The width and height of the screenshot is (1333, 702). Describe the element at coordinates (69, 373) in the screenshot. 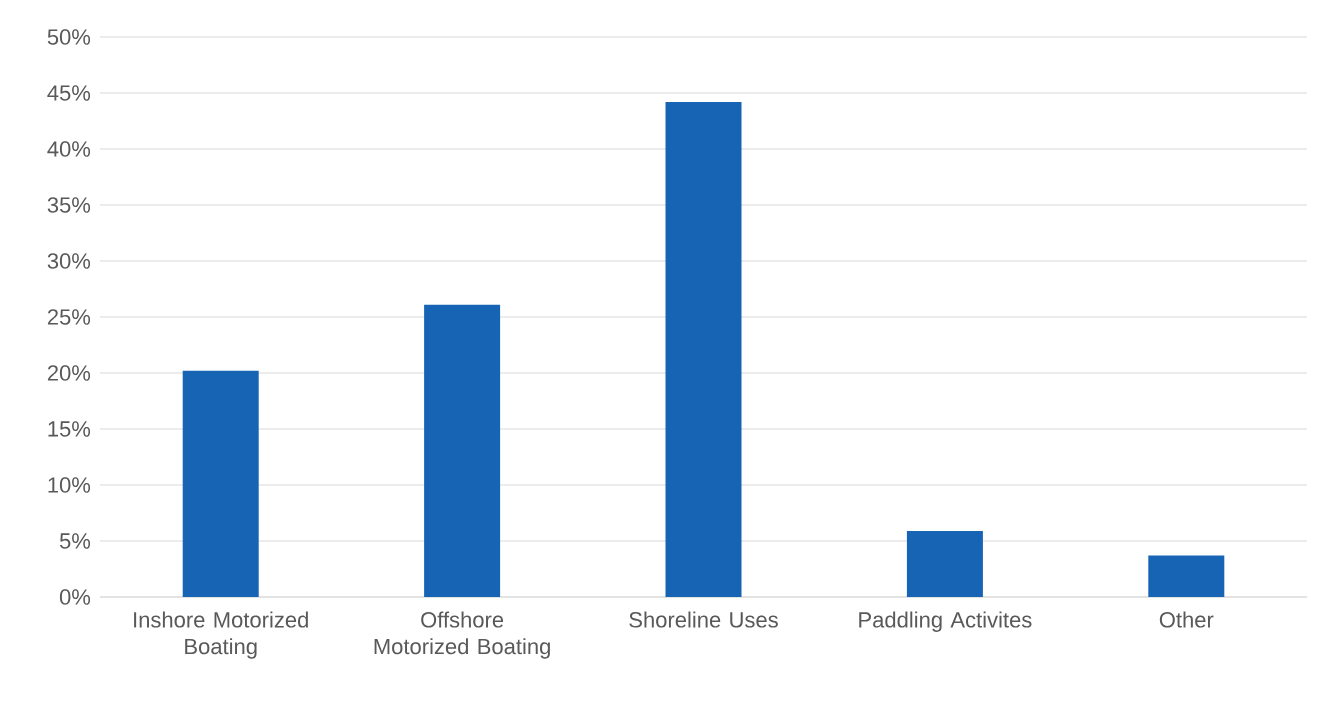

I see `y-tick-label: 20%` at that location.